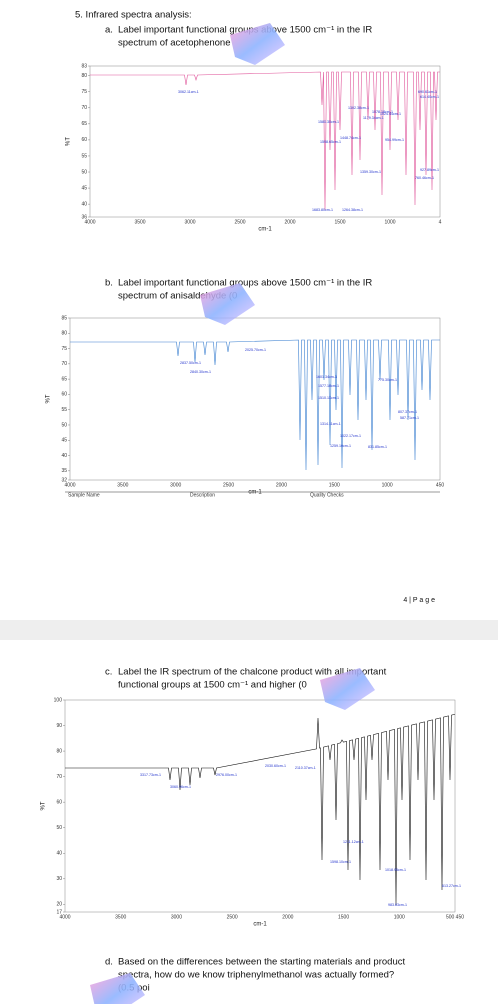  What do you see at coordinates (407, 412) in the screenshot?
I see `peak-label: 807.37cm-1` at bounding box center [407, 412].